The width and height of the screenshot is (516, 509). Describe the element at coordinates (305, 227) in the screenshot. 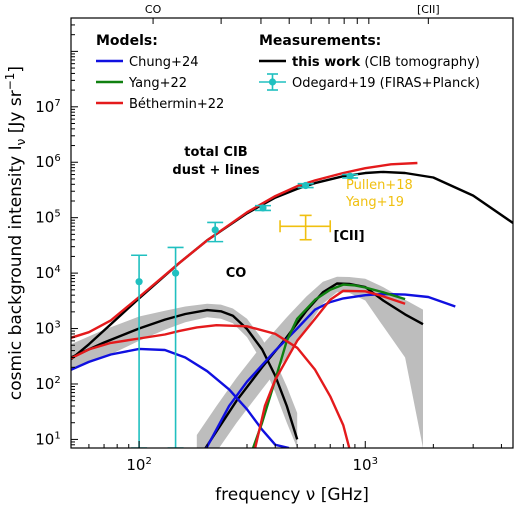

I see `pullen-point` at that location.